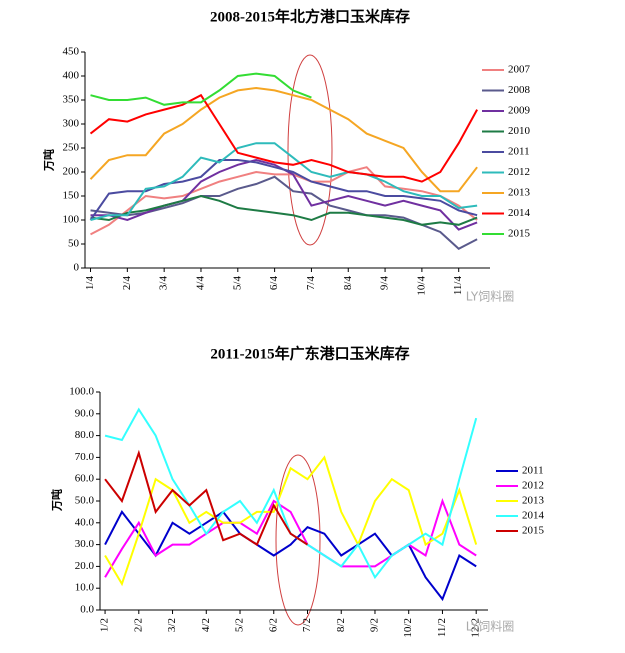 This screenshot has width=625, height=653. Describe the element at coordinates (206, 625) in the screenshot. I see `x-tick-label: 4/2` at that location.